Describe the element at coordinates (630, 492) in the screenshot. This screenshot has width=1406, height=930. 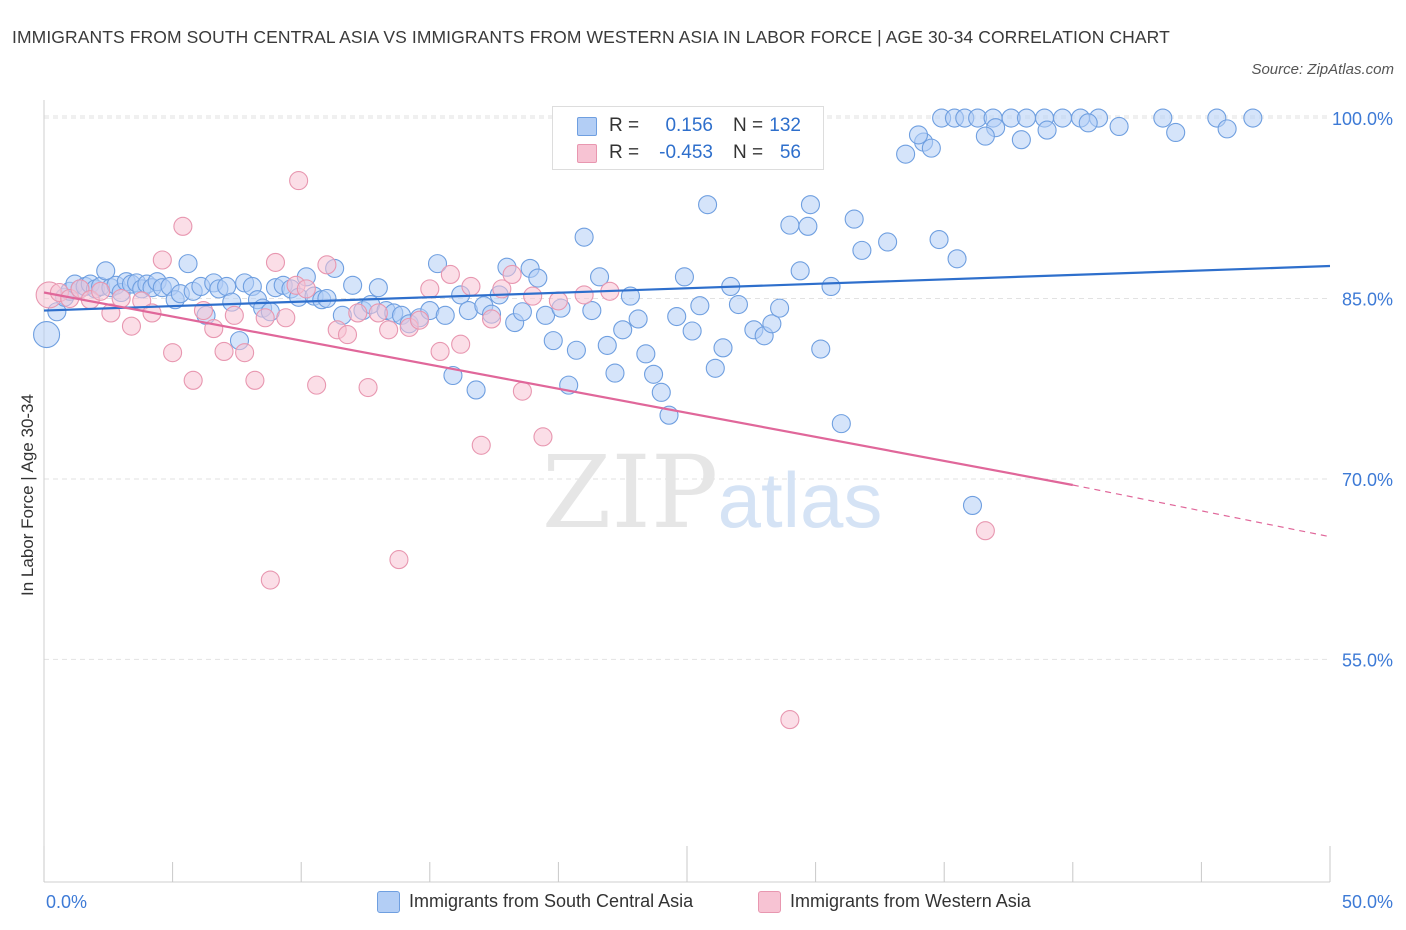
I see `watermark-zip: ZIP` at that location.